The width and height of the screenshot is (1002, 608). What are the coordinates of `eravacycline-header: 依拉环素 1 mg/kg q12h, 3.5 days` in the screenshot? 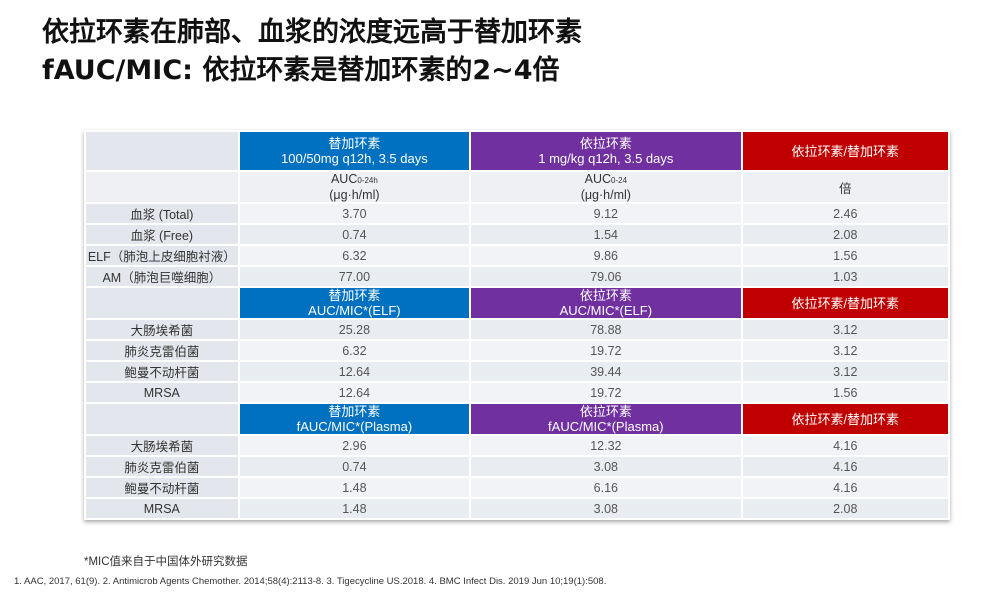 It's located at (606, 151).